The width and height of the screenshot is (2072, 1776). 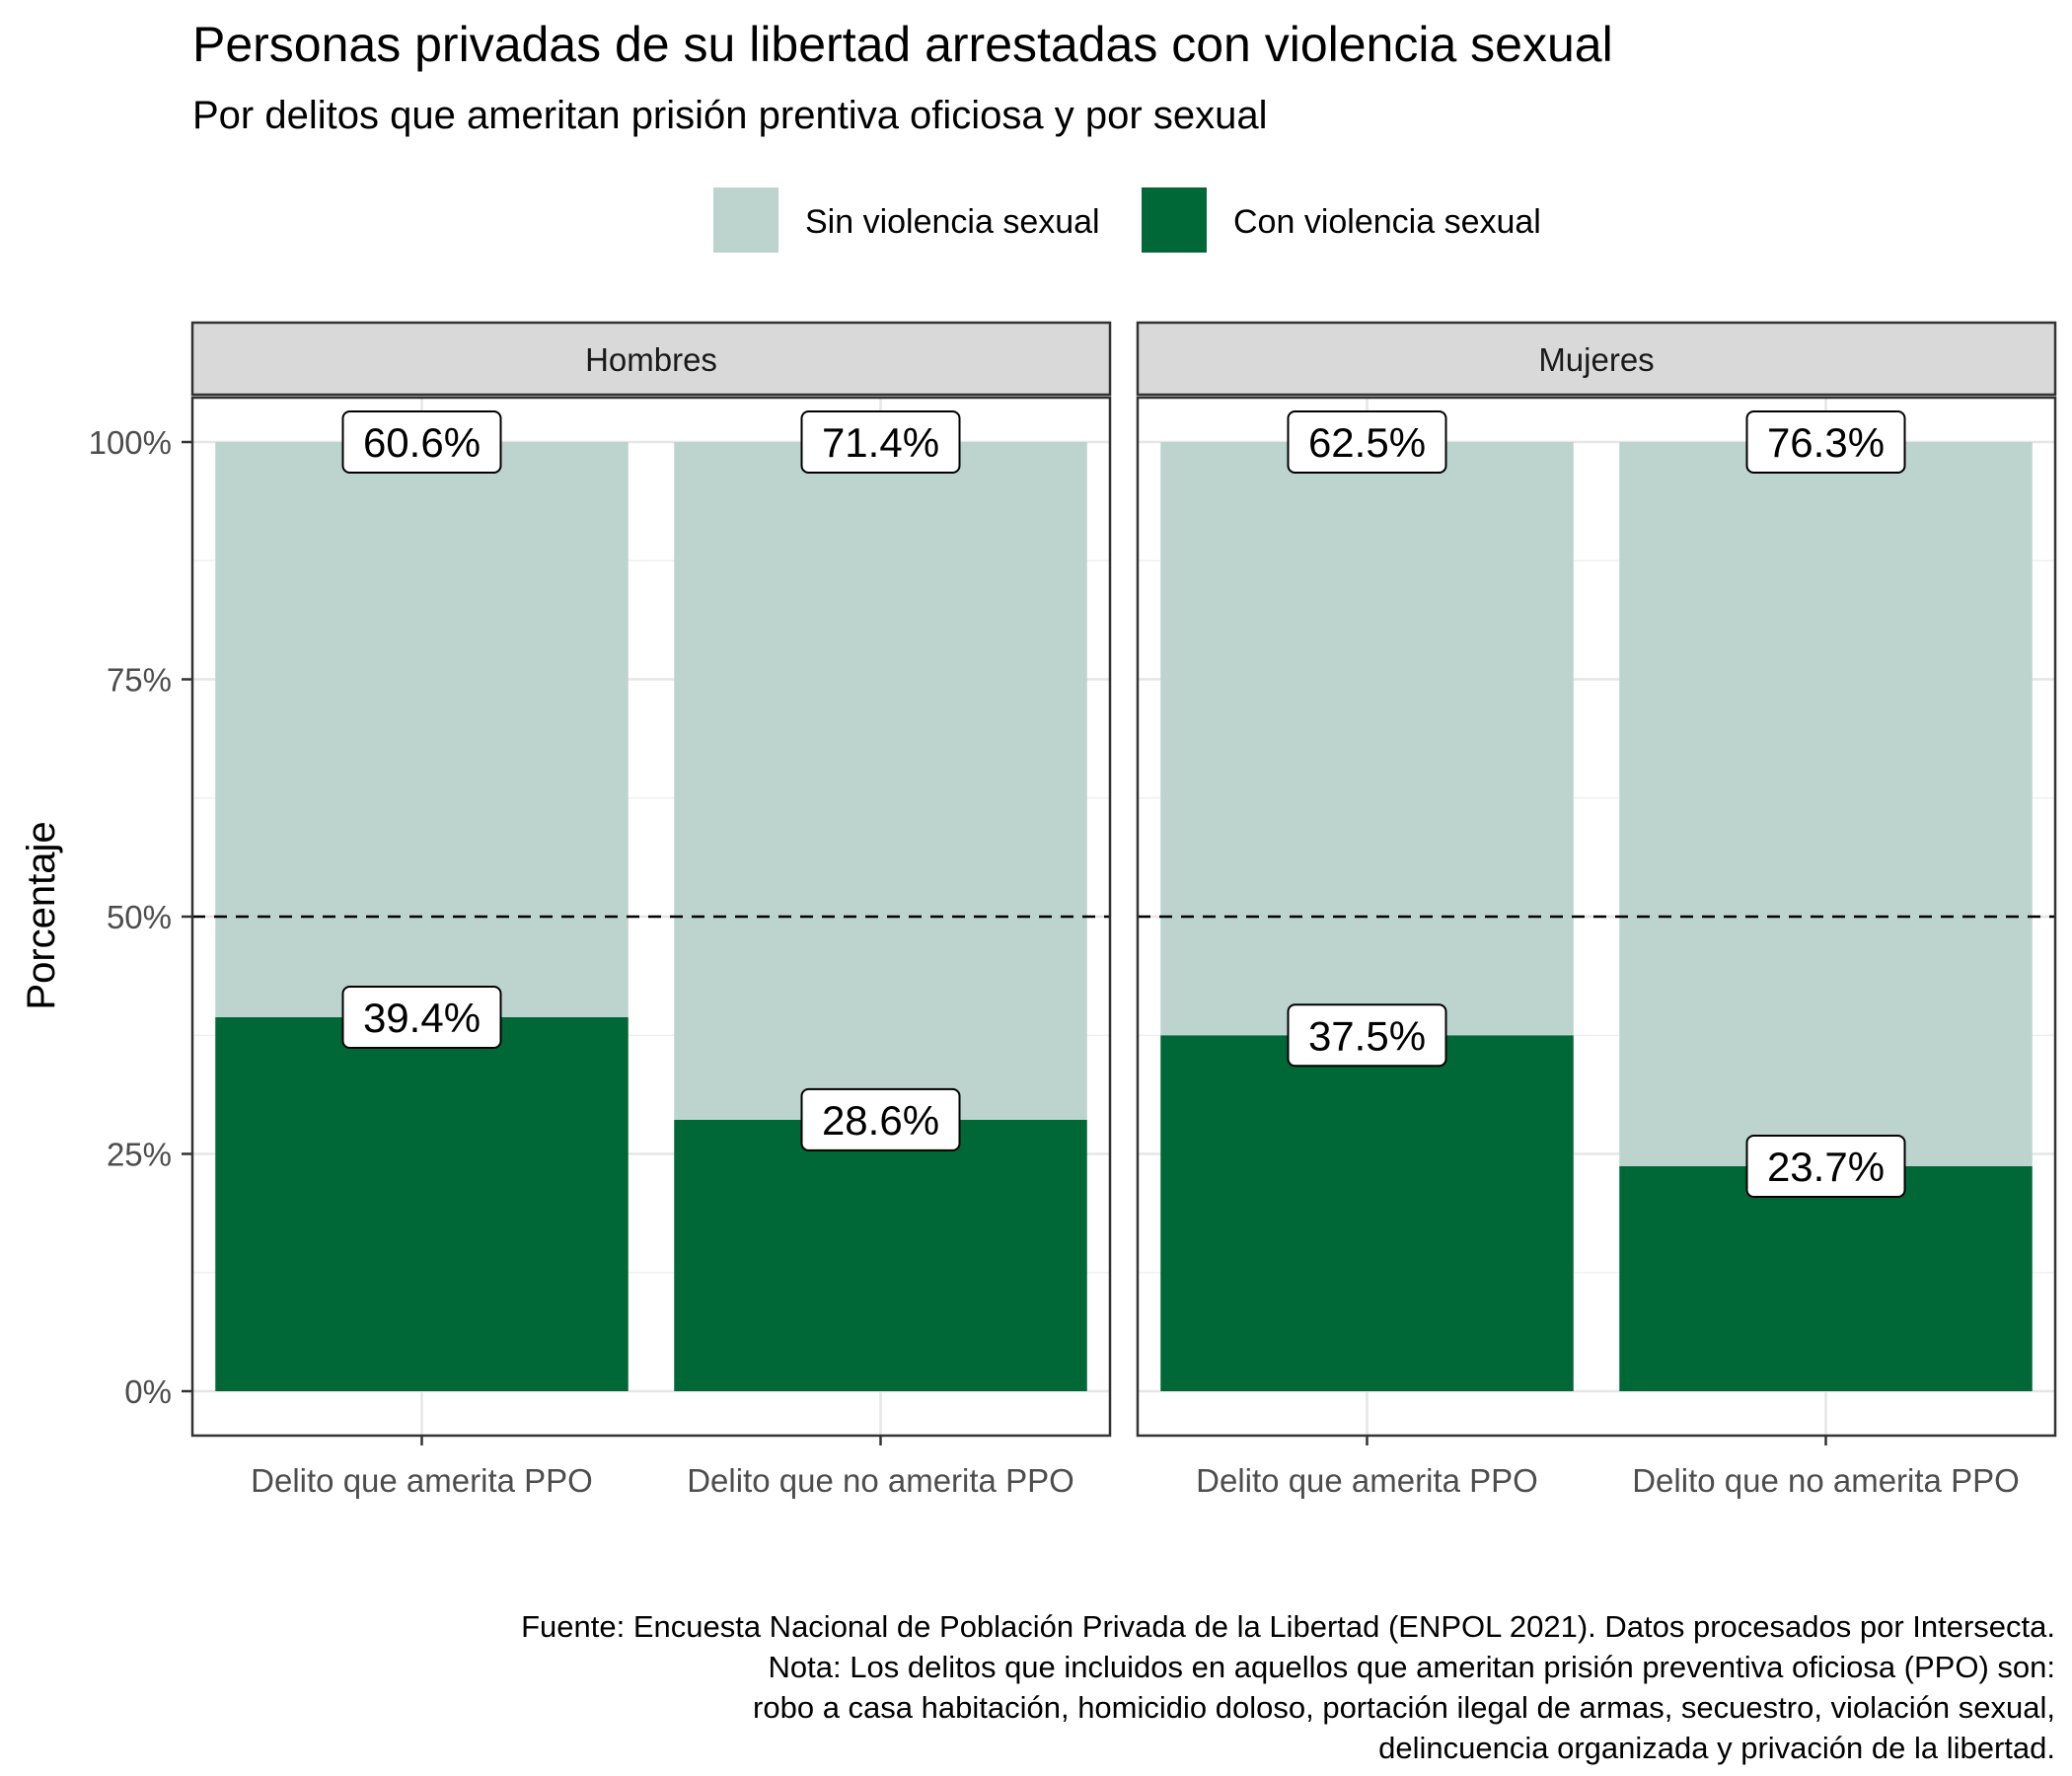 I want to click on legend-item-sin-violencia-sexual: Sin violencia sexual, so click(x=907, y=220).